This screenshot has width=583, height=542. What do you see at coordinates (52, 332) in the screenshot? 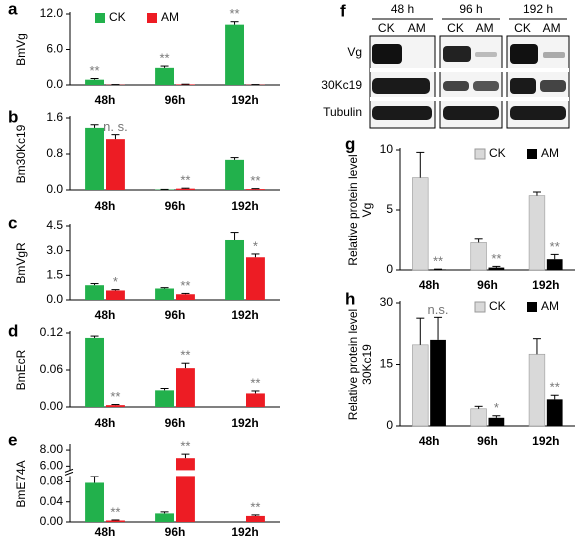
I see `y-tick-label: 0.12` at bounding box center [52, 332].